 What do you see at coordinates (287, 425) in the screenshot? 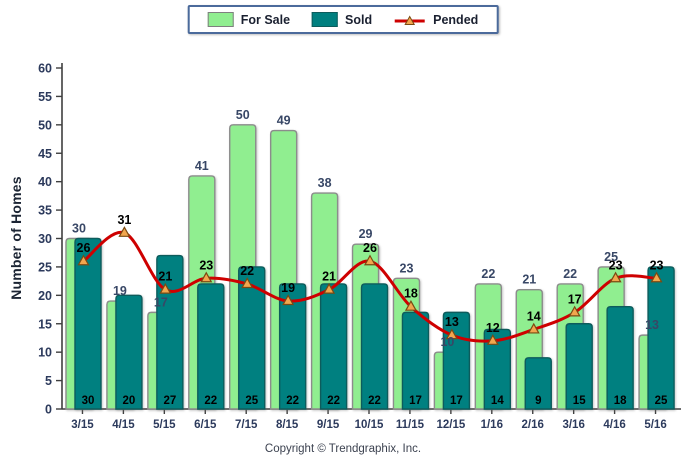
I see `x-tick-label: 8/15` at bounding box center [287, 425].